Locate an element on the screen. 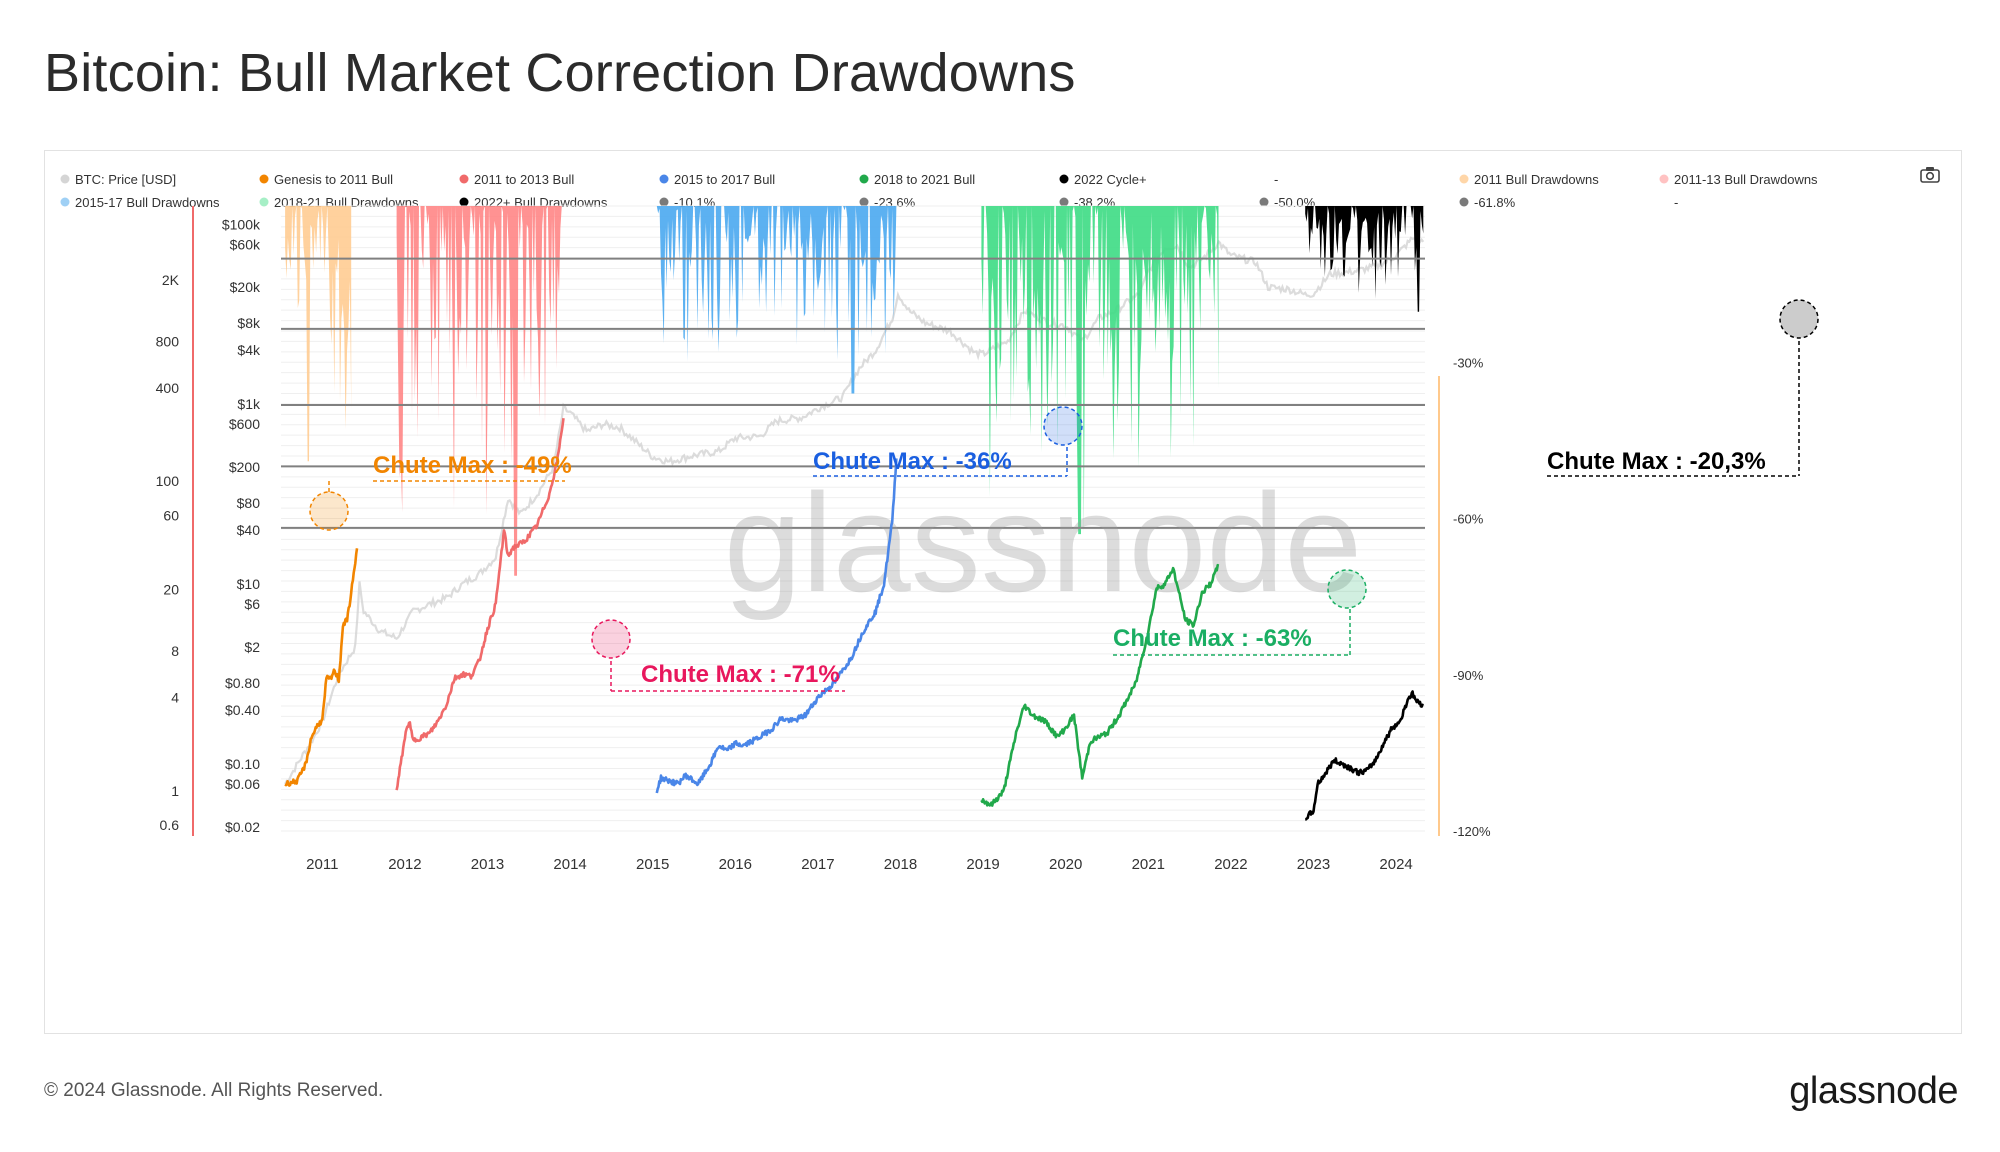 This screenshot has height=1152, width=2000. x-axis-tick-label: 2011 is located at coordinates (322, 864).